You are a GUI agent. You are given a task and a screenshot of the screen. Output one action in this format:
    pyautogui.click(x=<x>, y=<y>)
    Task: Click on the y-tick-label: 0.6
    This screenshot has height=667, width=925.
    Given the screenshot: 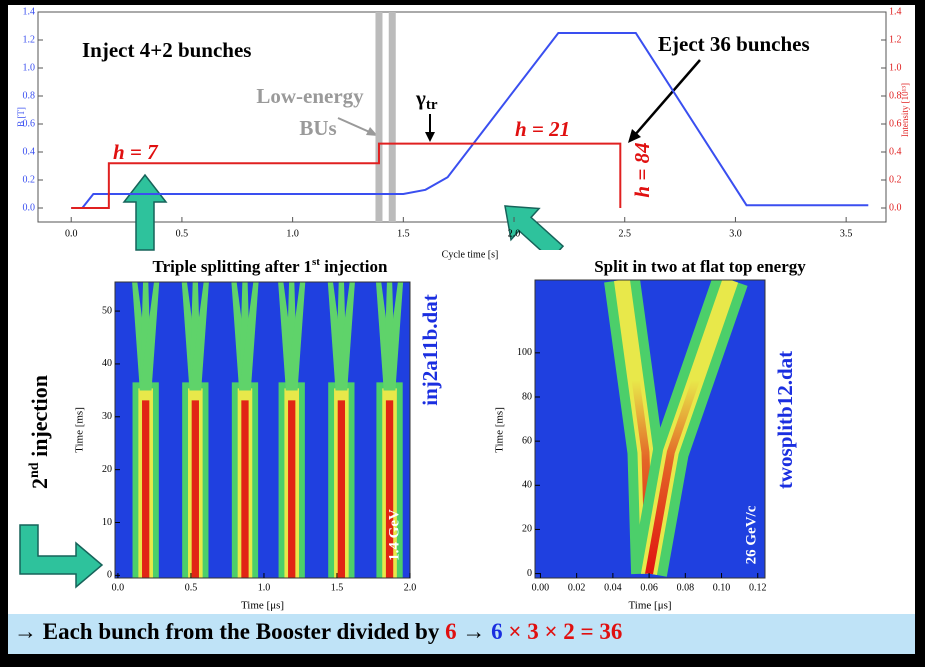 What is the action you would take?
    pyautogui.click(x=29, y=123)
    